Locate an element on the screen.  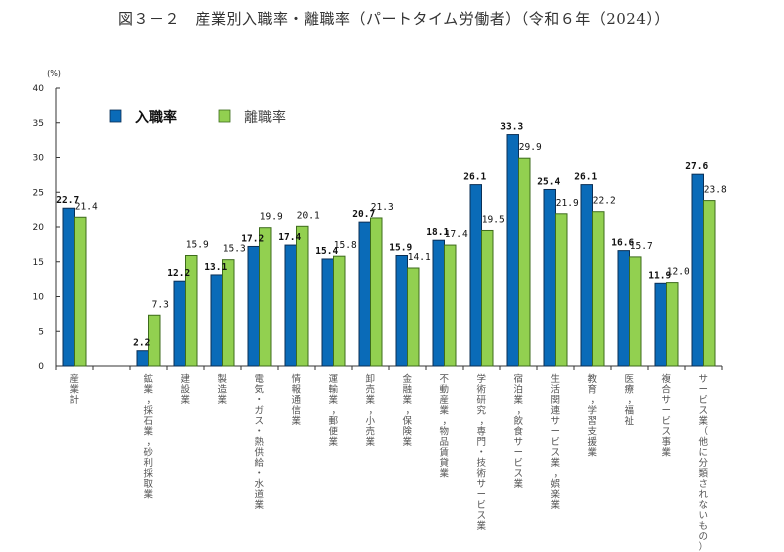
y-tick-label: 35 is located at coordinates (38, 124).